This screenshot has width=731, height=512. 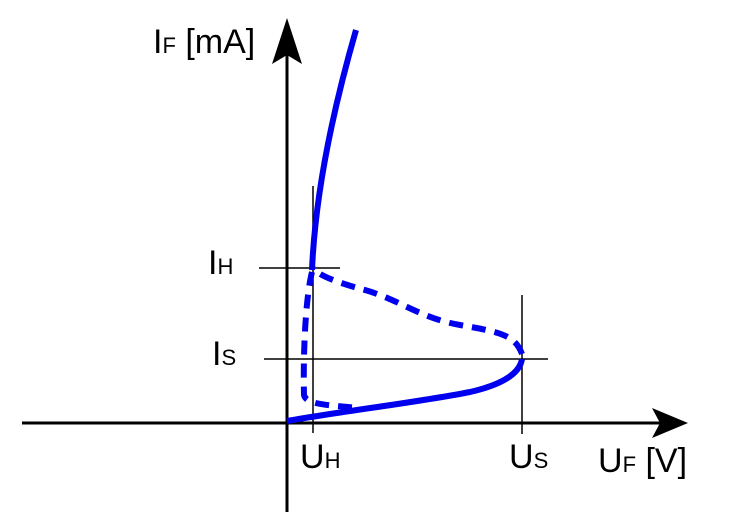 I want to click on y-axis-unit: [mA], so click(x=215, y=42).